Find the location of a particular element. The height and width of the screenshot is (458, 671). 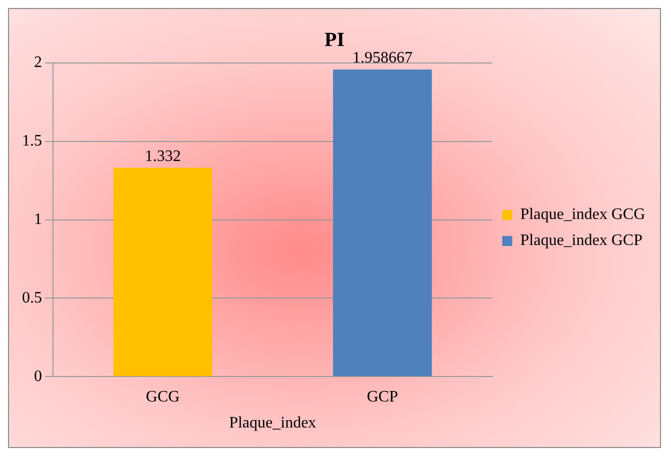

data-label: 1.332 is located at coordinates (162, 156).